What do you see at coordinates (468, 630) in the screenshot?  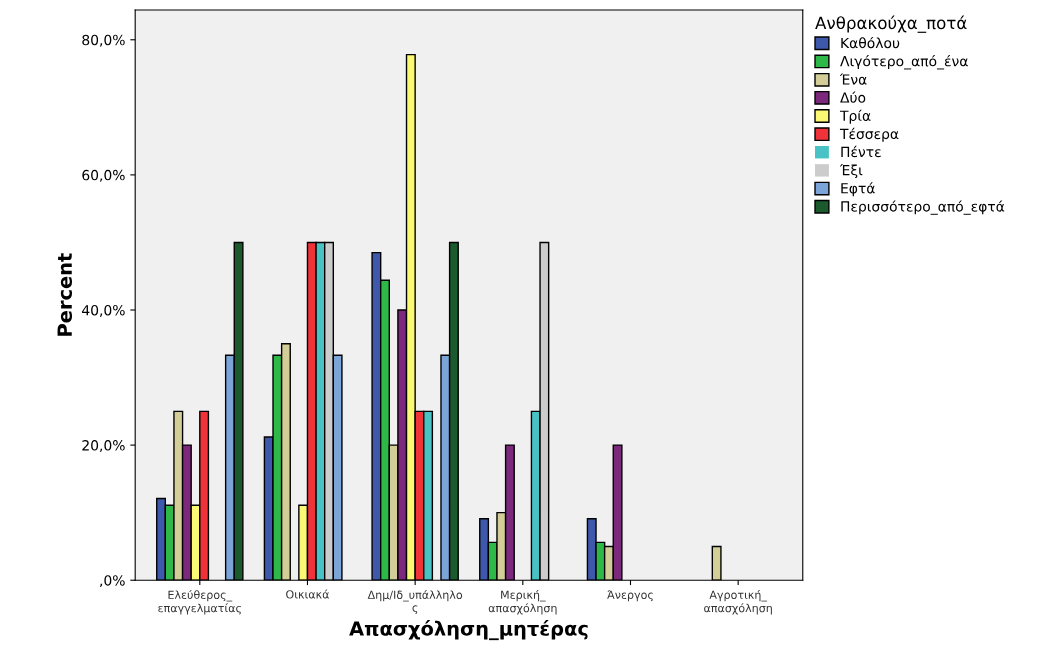 I see `x-axis-title: Απασχόληση_μητέρας` at bounding box center [468, 630].